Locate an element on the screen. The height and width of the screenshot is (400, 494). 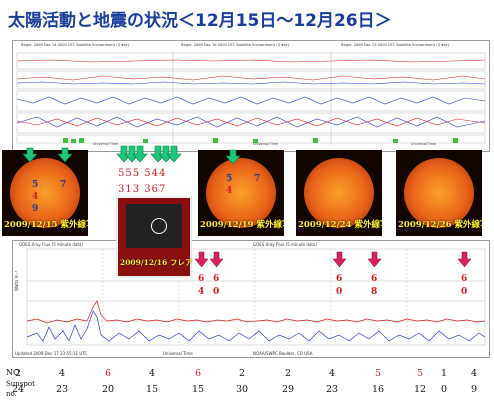
sunspot-value: 12 is located at coordinates (420, 389).